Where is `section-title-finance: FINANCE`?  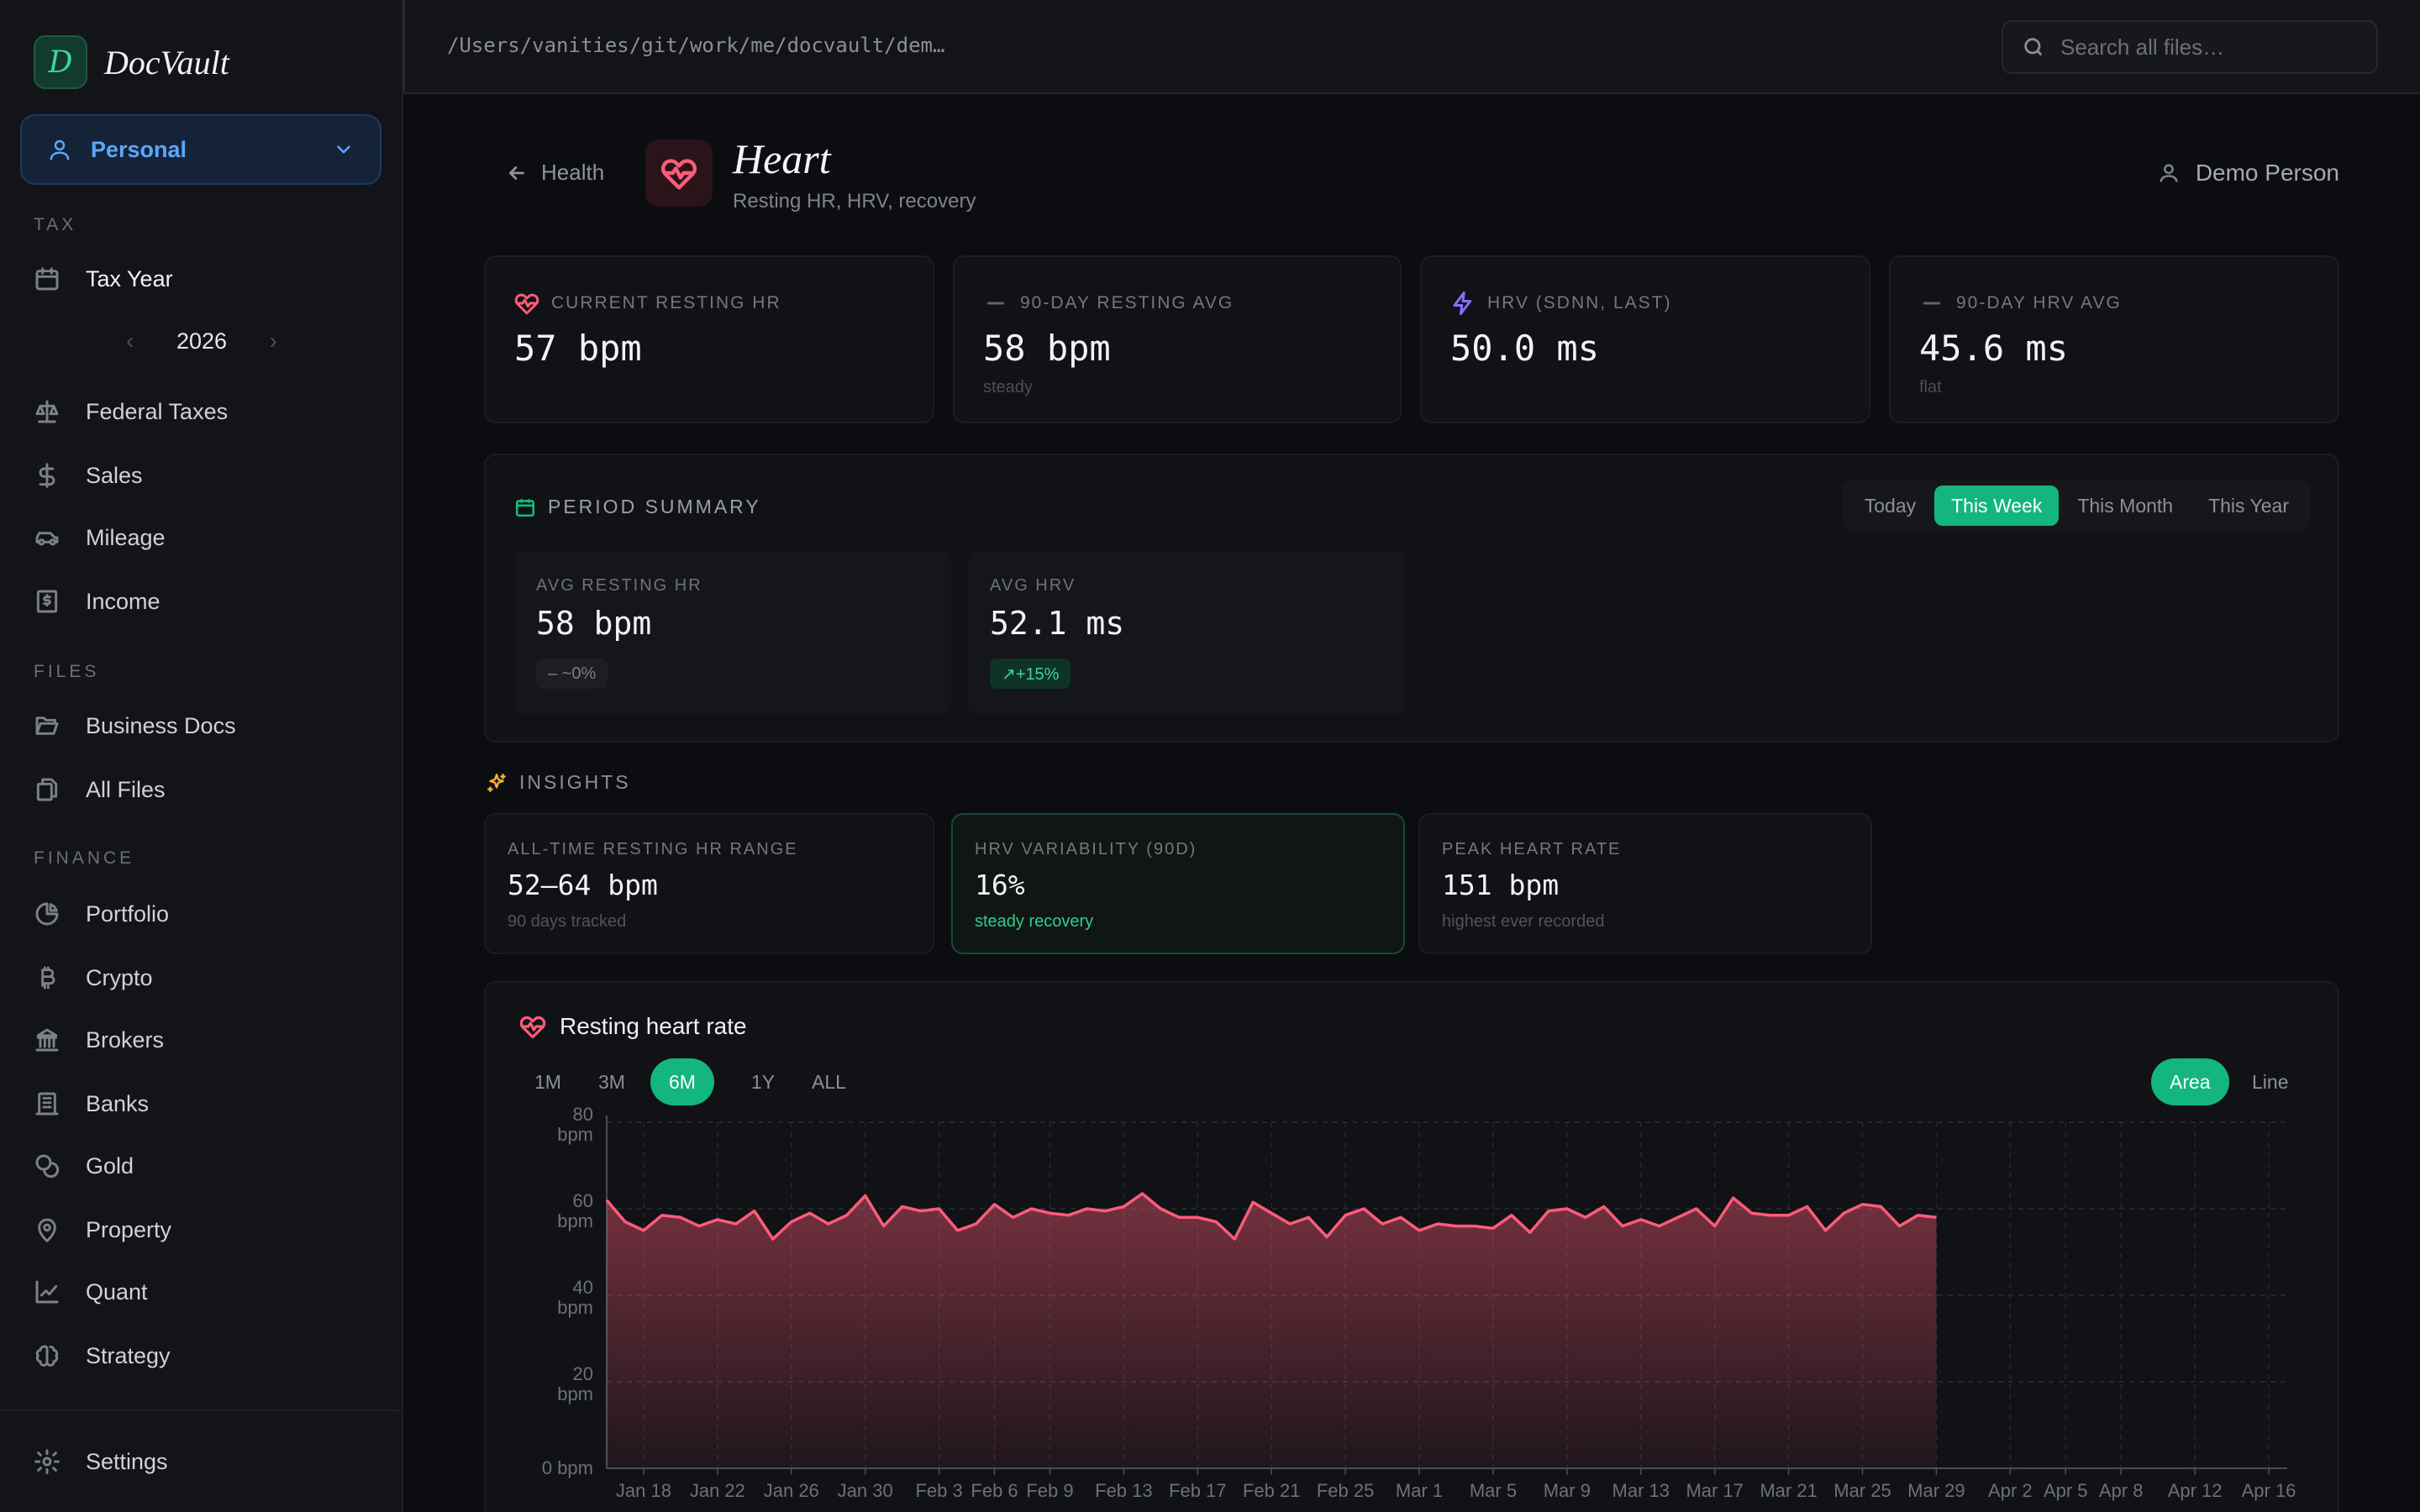 section-title-finance: FINANCE is located at coordinates (84, 858).